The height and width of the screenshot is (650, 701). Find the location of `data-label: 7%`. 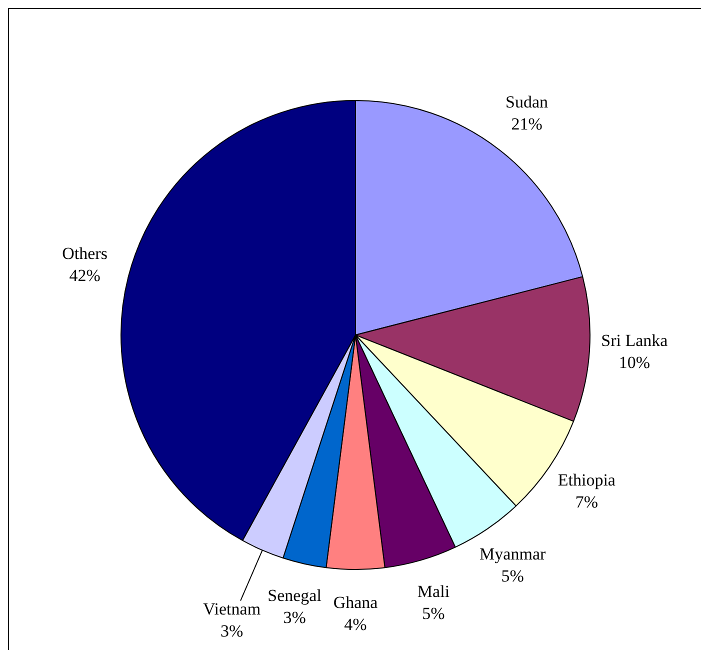

data-label: 7% is located at coordinates (586, 502).